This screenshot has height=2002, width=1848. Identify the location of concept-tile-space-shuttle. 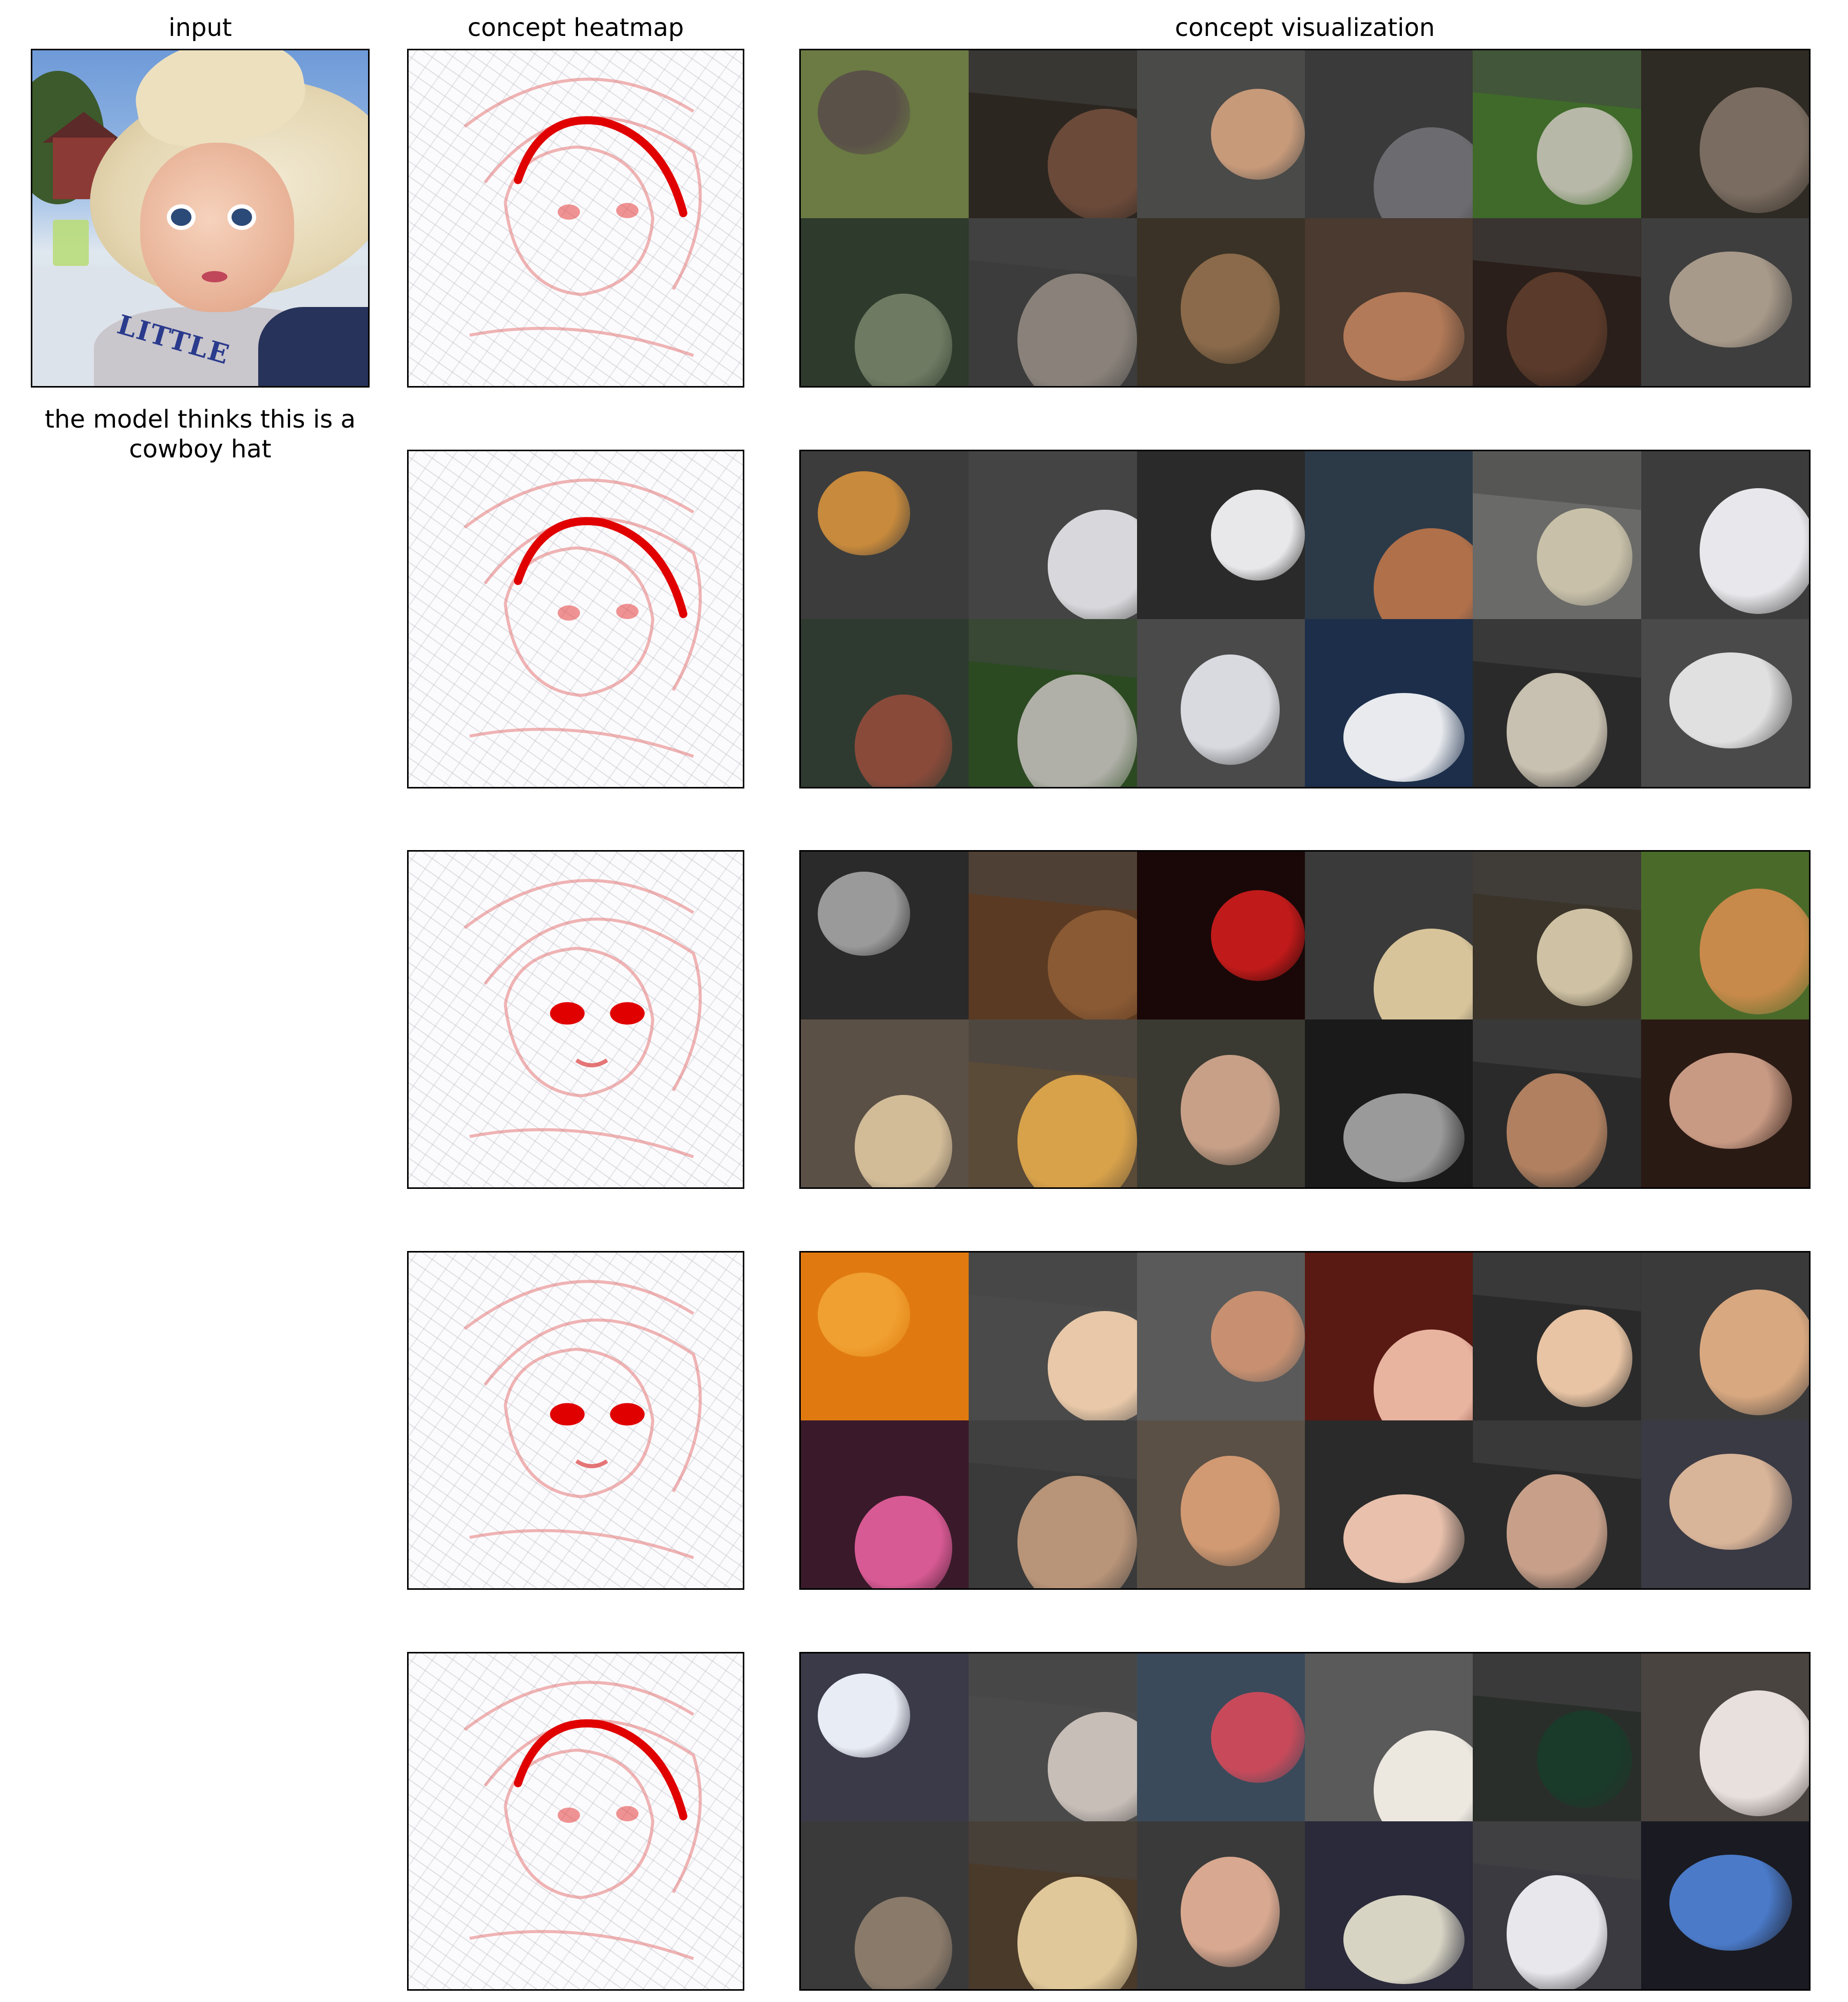
(1389, 703).